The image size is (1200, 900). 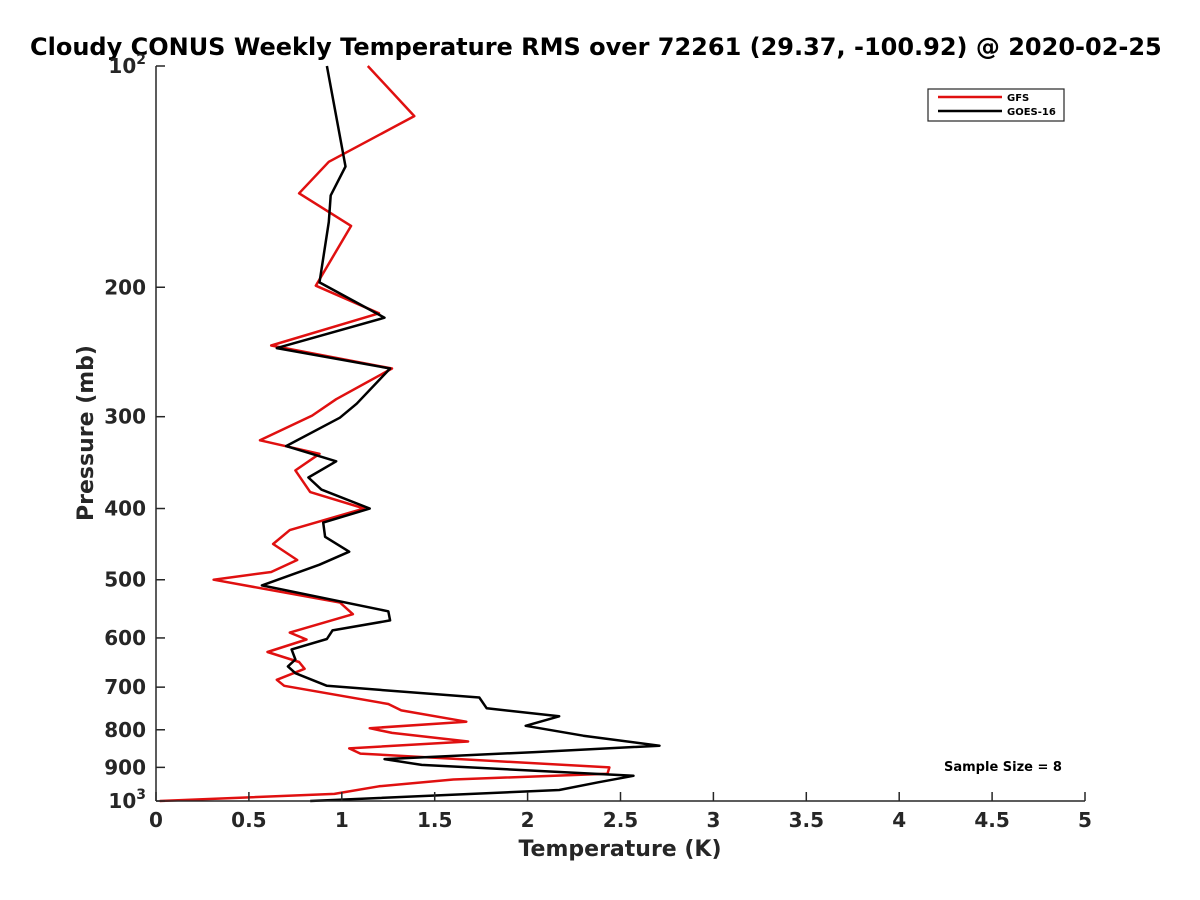 I want to click on y-ticks: 10² 200 300 400 500 600 700 800 900 10³, so click(x=134, y=432).